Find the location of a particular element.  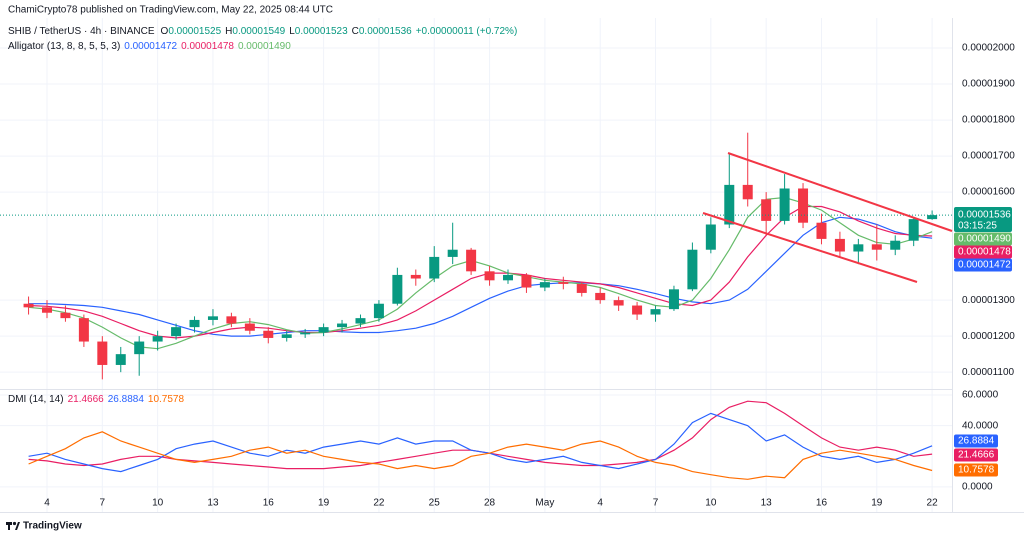

ohlc-label: H is located at coordinates (228, 31).